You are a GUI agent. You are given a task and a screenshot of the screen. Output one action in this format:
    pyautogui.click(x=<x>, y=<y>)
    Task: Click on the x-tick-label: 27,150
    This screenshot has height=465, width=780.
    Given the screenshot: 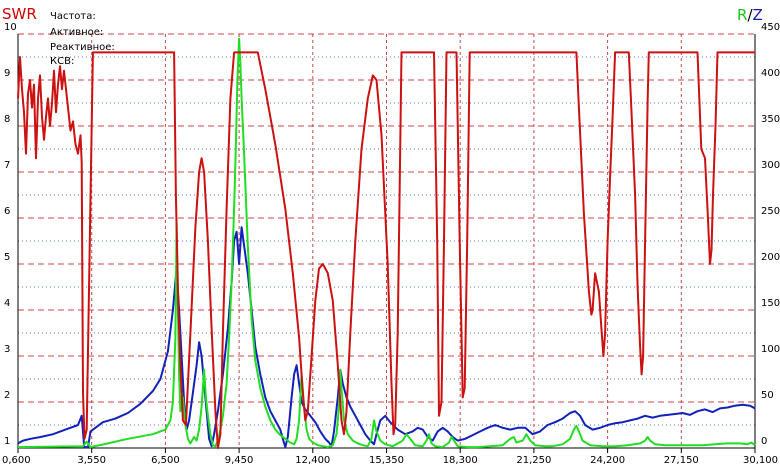 What is the action you would take?
    pyautogui.click(x=681, y=460)
    